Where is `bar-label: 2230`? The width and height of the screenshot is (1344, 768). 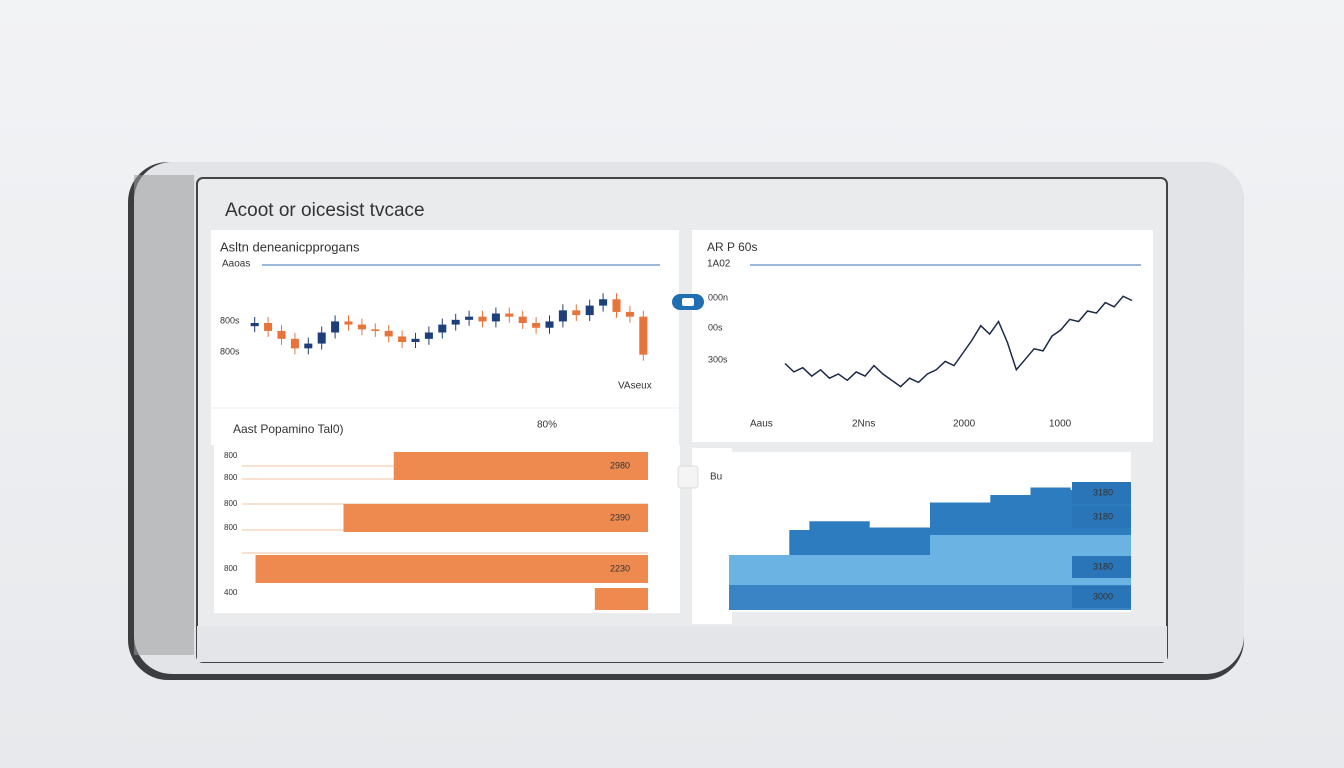
bar-label: 2230 is located at coordinates (620, 568).